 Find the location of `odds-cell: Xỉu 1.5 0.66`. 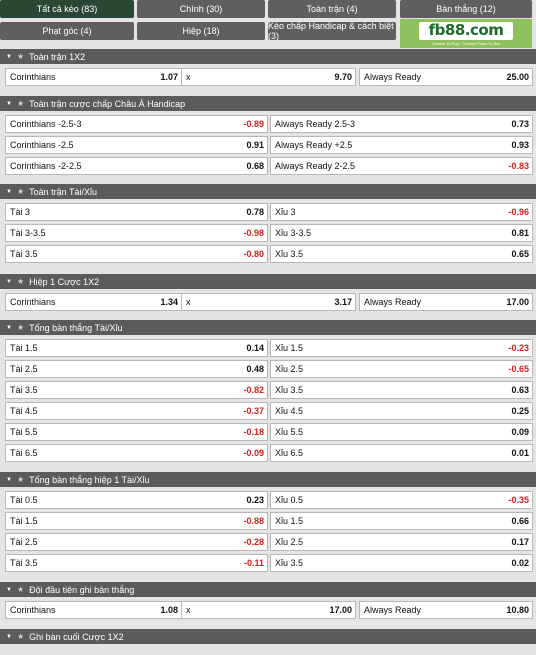

odds-cell: Xỉu 1.5 0.66 is located at coordinates (401, 521).